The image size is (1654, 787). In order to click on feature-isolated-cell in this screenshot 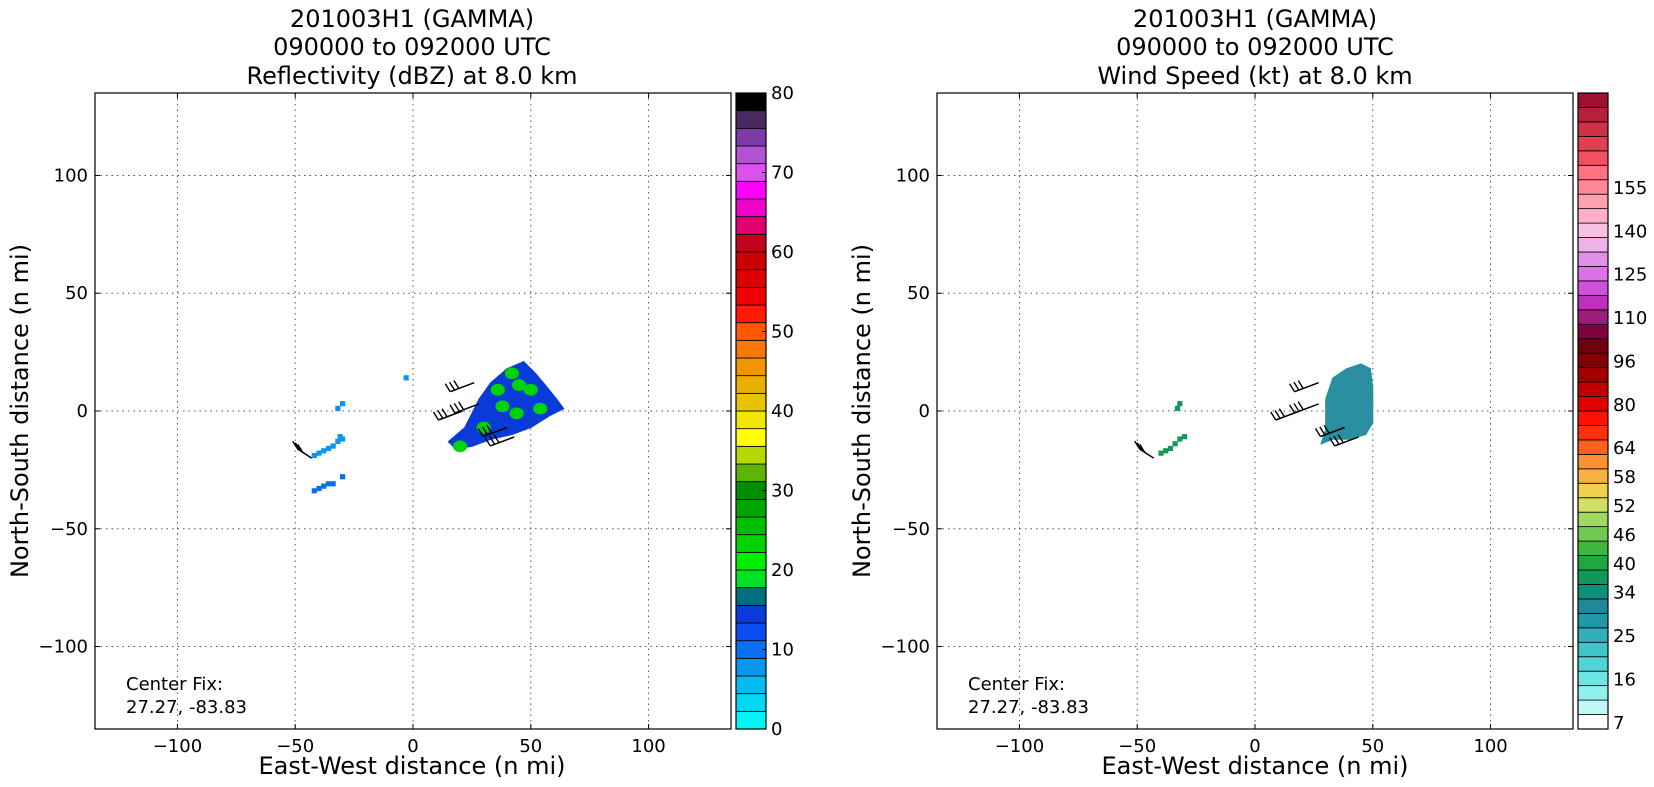, I will do `click(406, 378)`.